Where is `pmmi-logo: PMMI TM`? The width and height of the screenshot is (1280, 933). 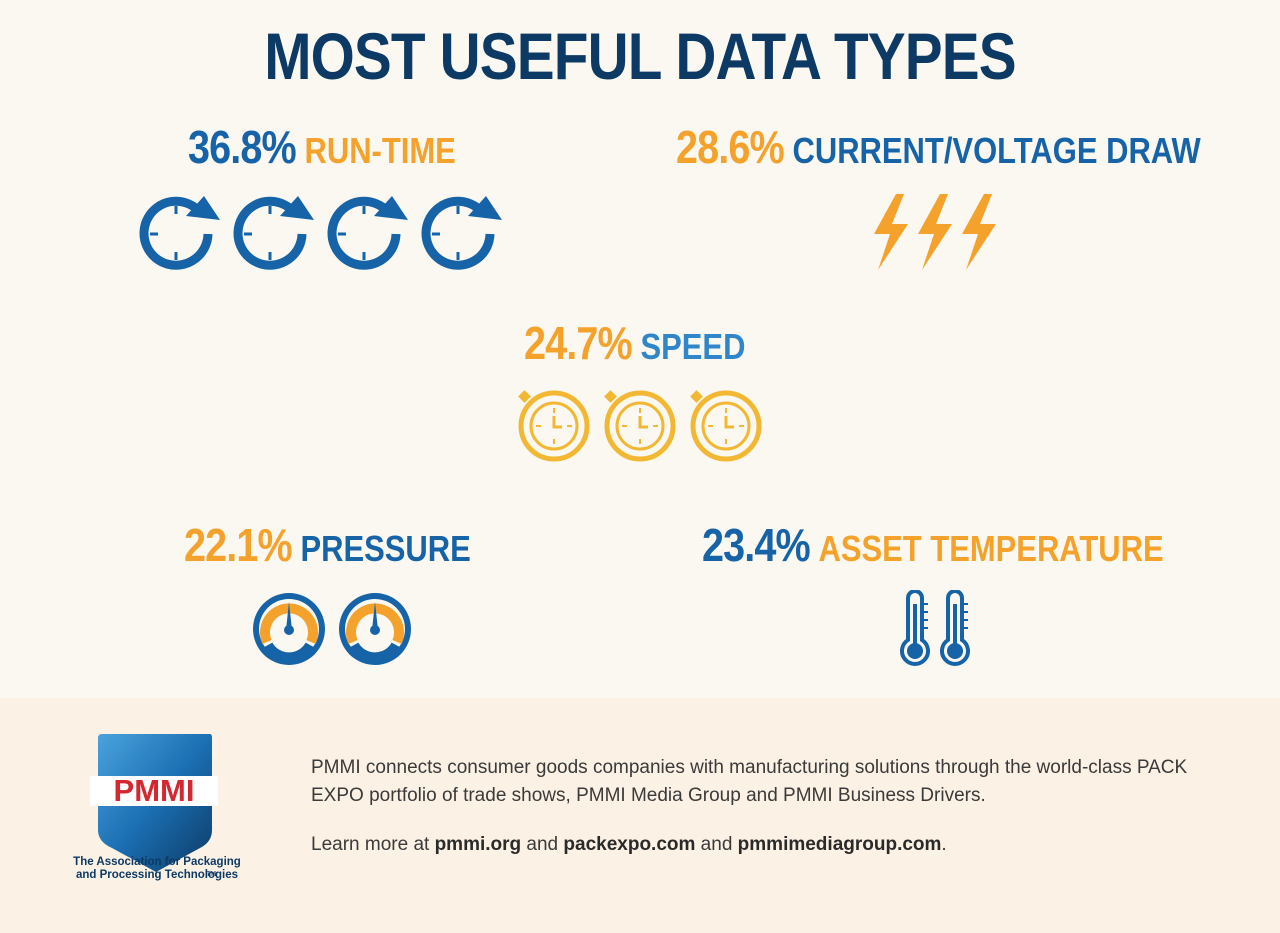
pmmi-logo: PMMI TM is located at coordinates (154, 806).